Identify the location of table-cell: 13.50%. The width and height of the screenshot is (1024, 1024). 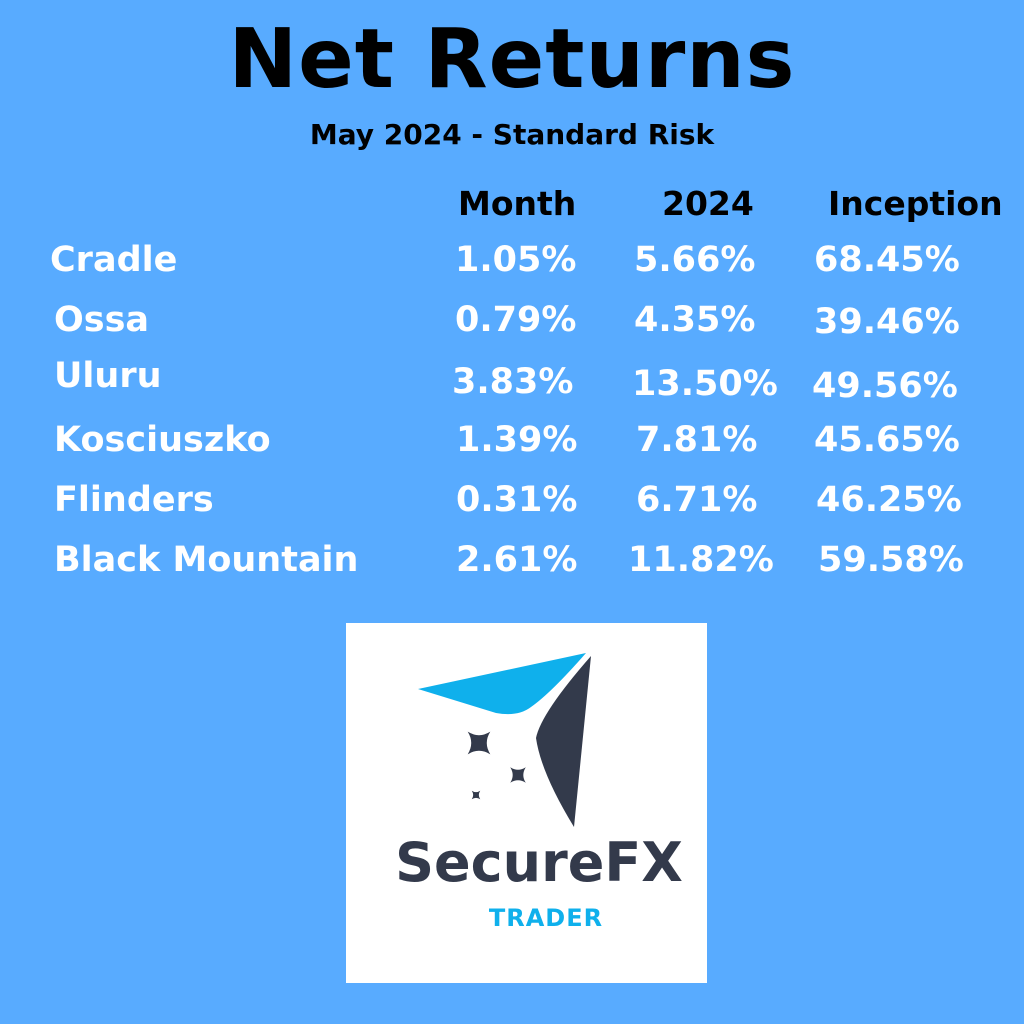
(705, 384).